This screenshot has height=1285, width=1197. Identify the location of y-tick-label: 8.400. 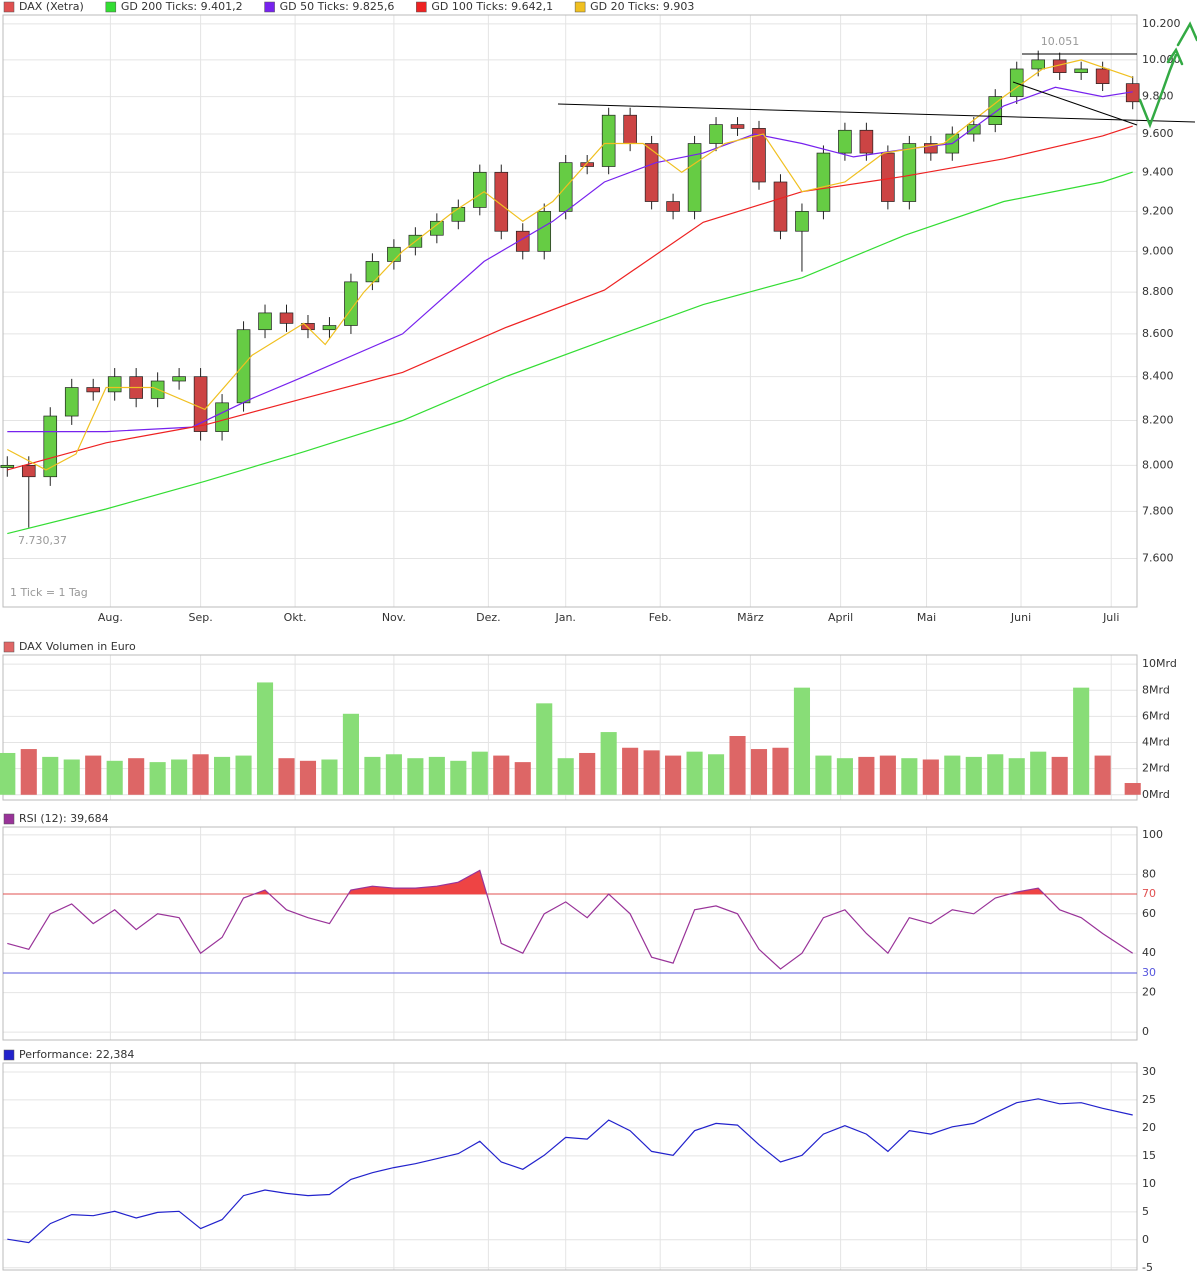
(1158, 376).